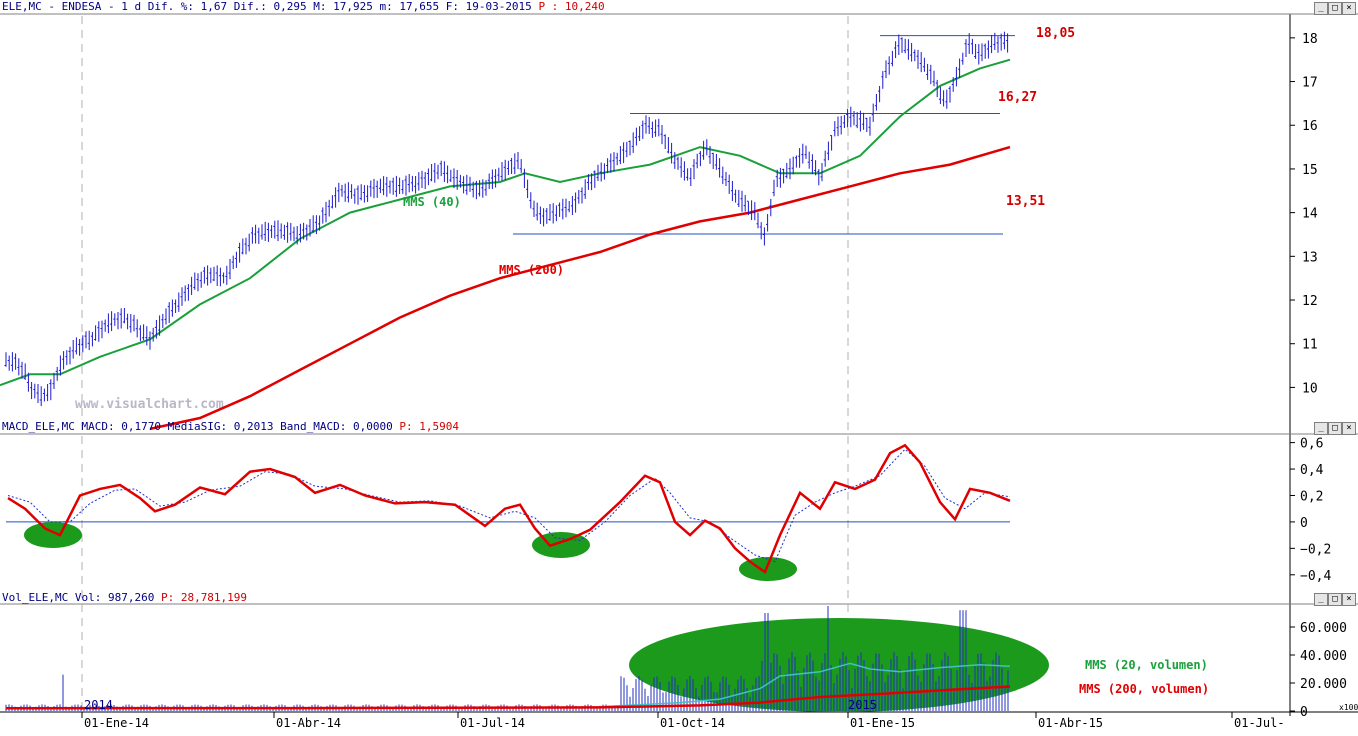 The height and width of the screenshot is (736, 1358). What do you see at coordinates (1323, 656) in the screenshot?
I see `volume-tick-label: 40.000` at bounding box center [1323, 656].